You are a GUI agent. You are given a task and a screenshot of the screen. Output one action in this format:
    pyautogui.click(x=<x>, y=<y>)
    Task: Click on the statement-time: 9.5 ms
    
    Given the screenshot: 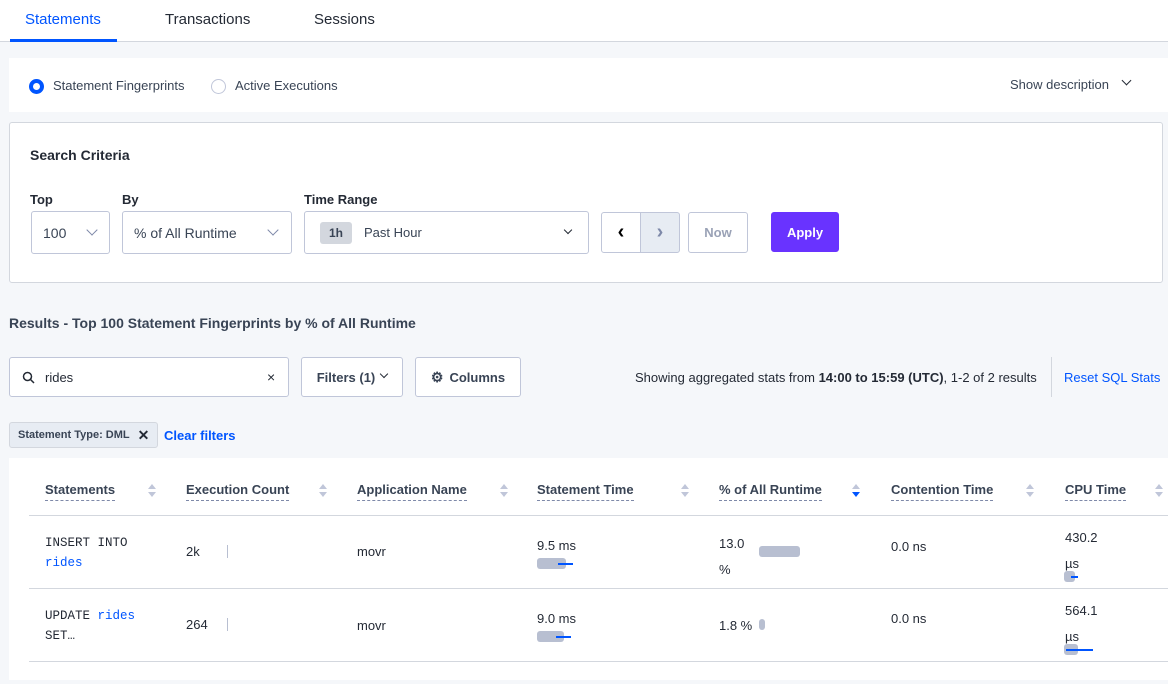 What is the action you would take?
    pyautogui.click(x=557, y=545)
    